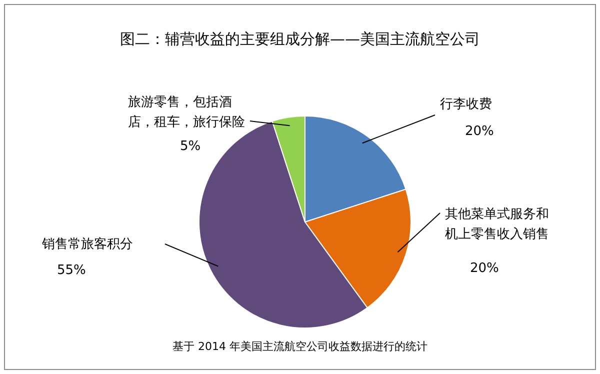  Describe the element at coordinates (300, 346) in the screenshot. I see `text: 基于 2014 年美国主流航空公司收益数据进行的统计` at that location.